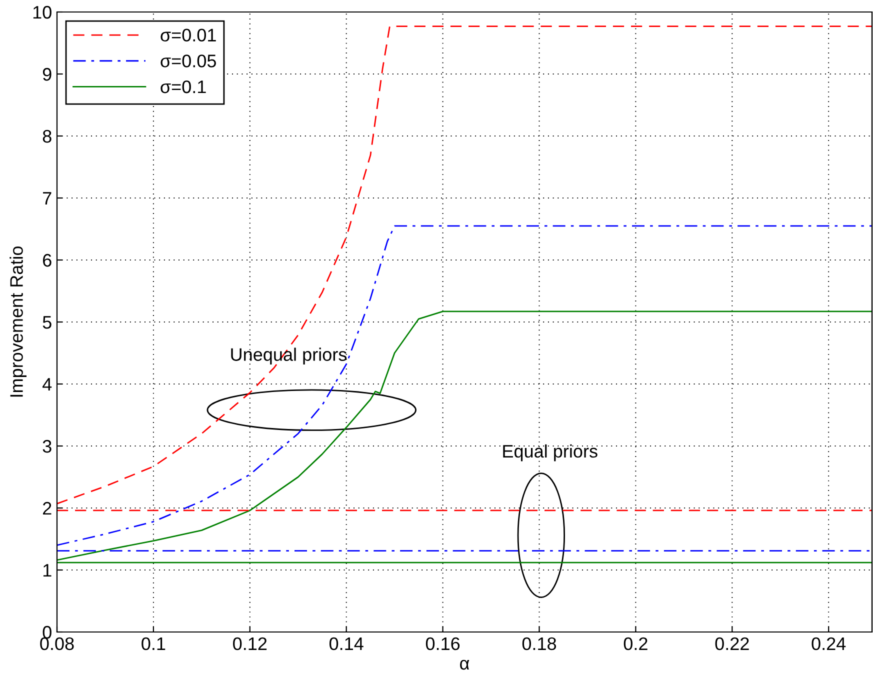 Image resolution: width=873 pixels, height=695 pixels. I want to click on annotation: Unequal priors, so click(289, 356).